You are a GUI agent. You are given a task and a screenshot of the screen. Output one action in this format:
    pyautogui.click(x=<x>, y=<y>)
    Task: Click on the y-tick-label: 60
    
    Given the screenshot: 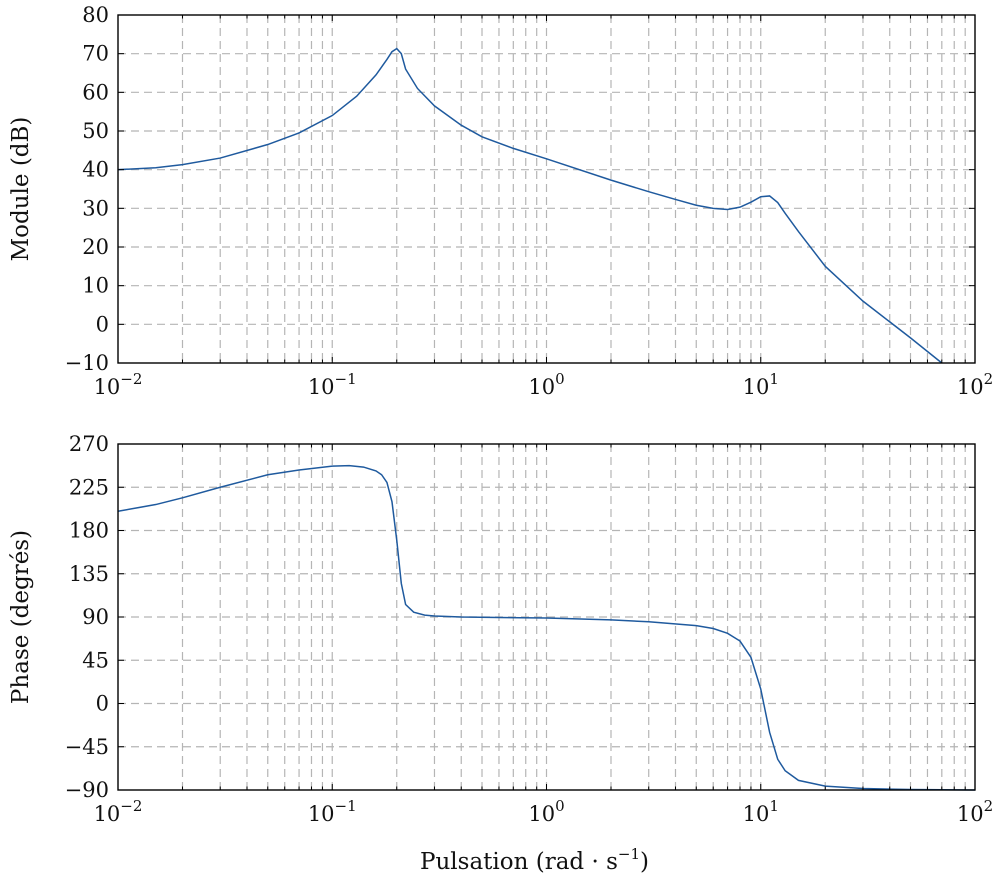 What is the action you would take?
    pyautogui.click(x=95, y=92)
    